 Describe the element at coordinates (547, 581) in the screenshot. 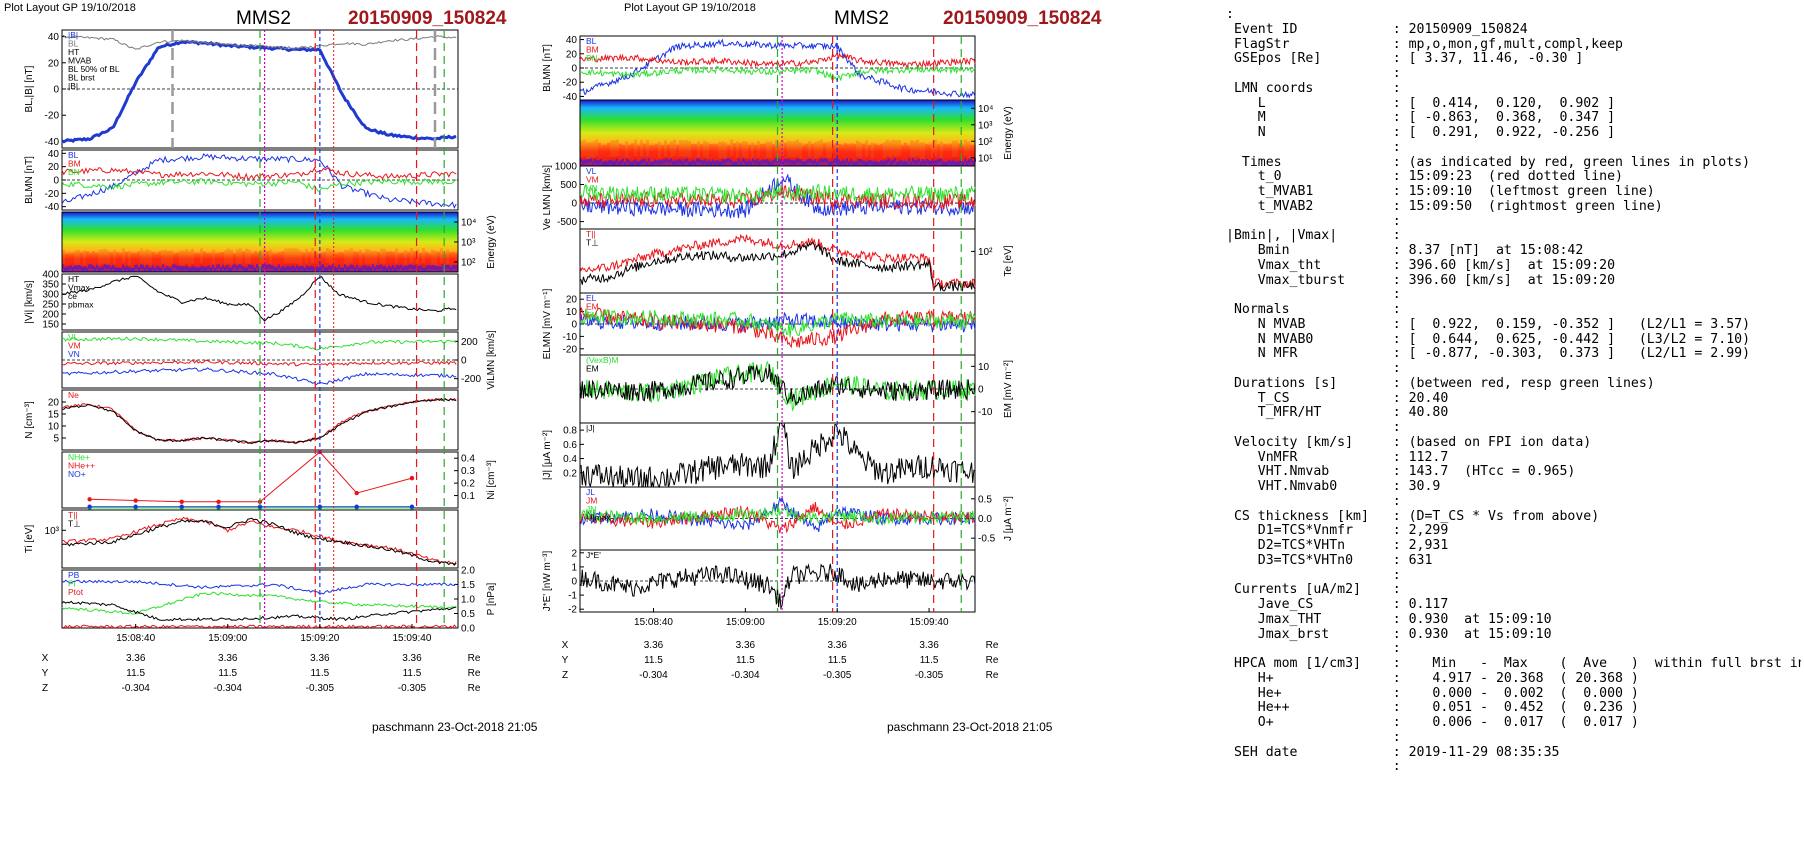

I see `y-axis-label: J*E' [nW m⁻³]` at that location.